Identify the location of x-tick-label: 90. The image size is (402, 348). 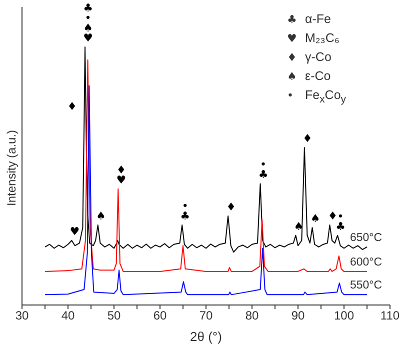
(298, 315).